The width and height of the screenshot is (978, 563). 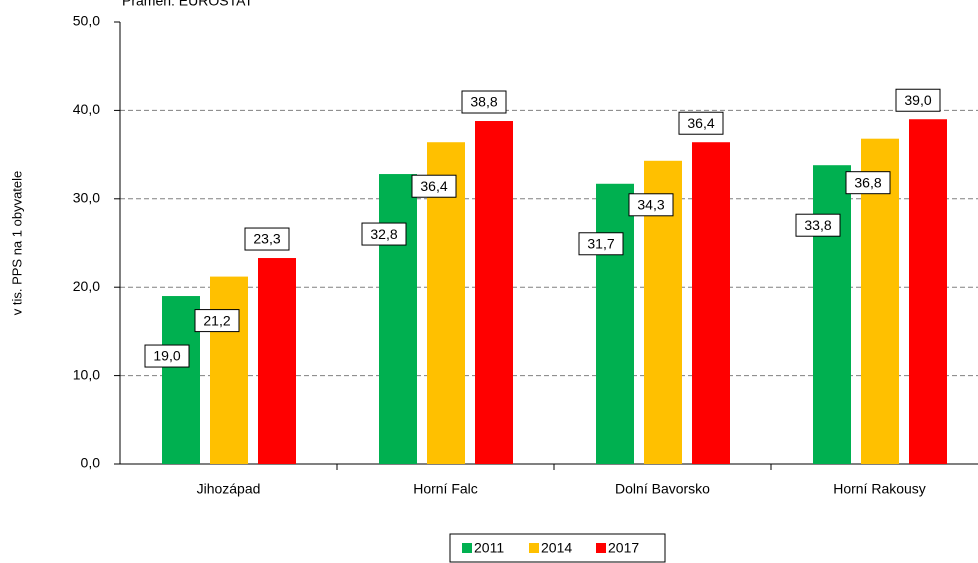 I want to click on value-label: 33,8, so click(x=817, y=225).